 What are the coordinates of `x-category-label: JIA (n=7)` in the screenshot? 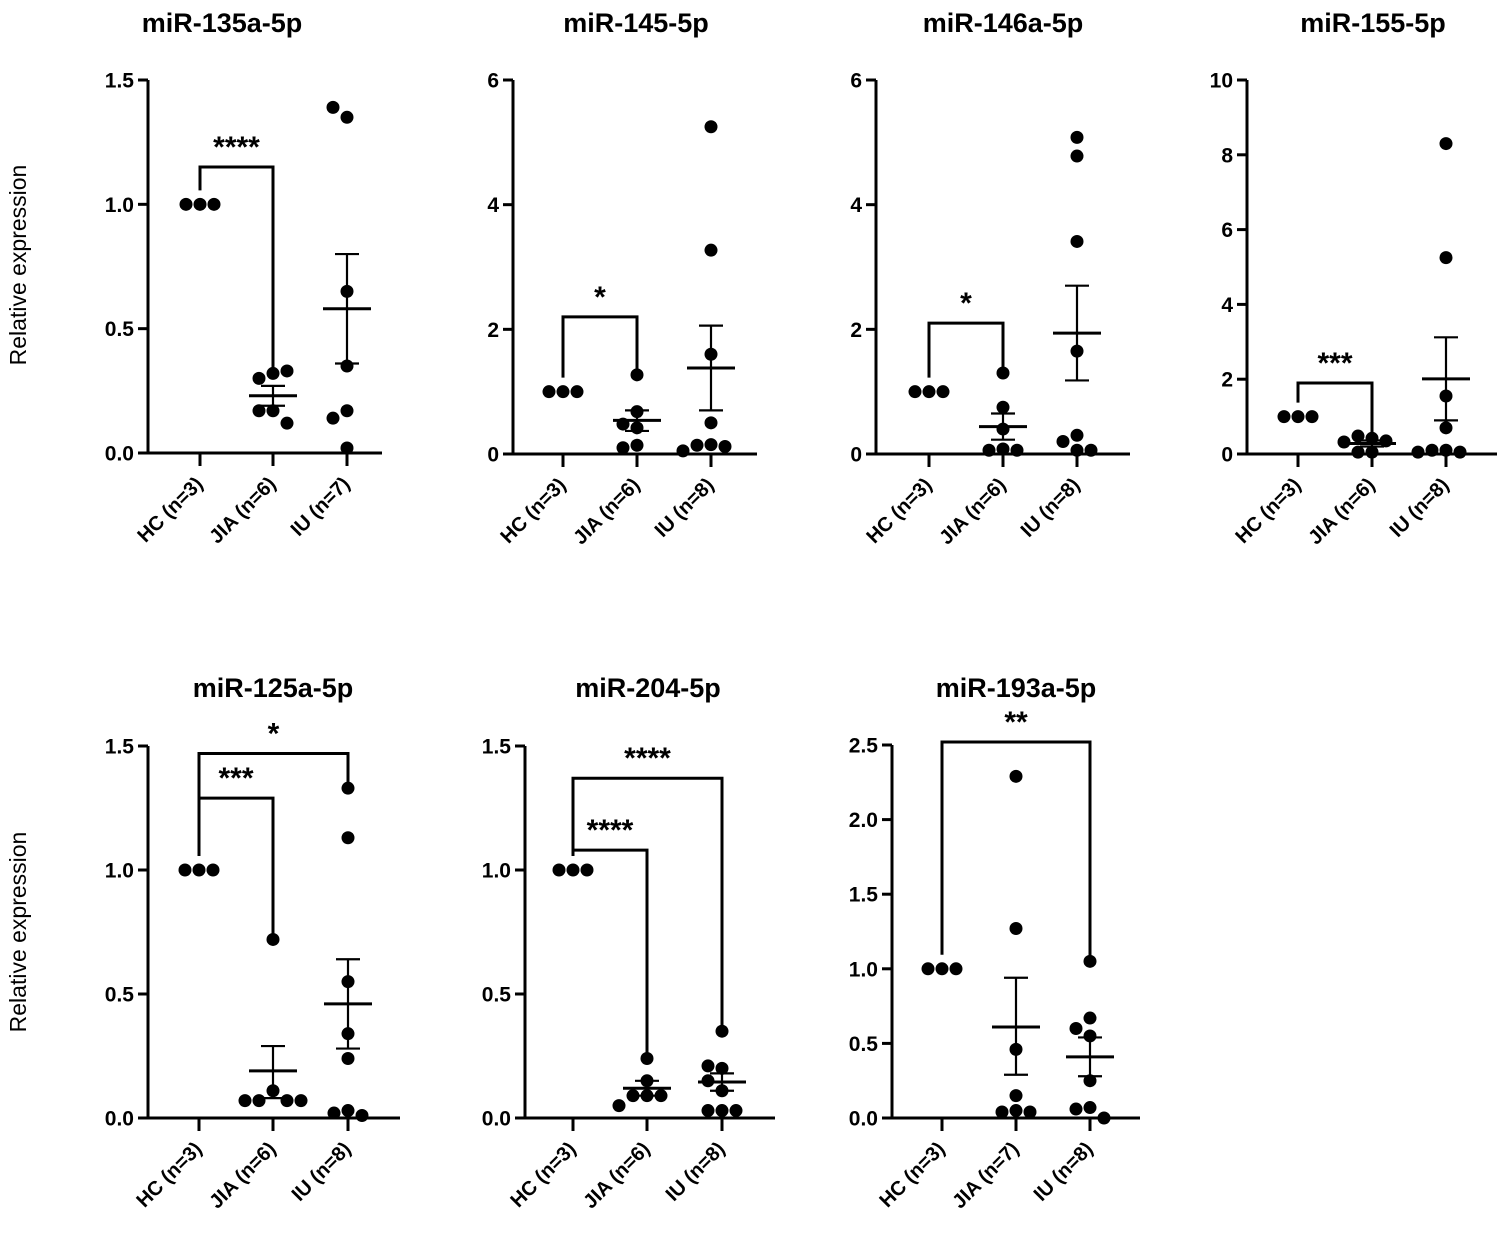 It's located at (985, 1175).